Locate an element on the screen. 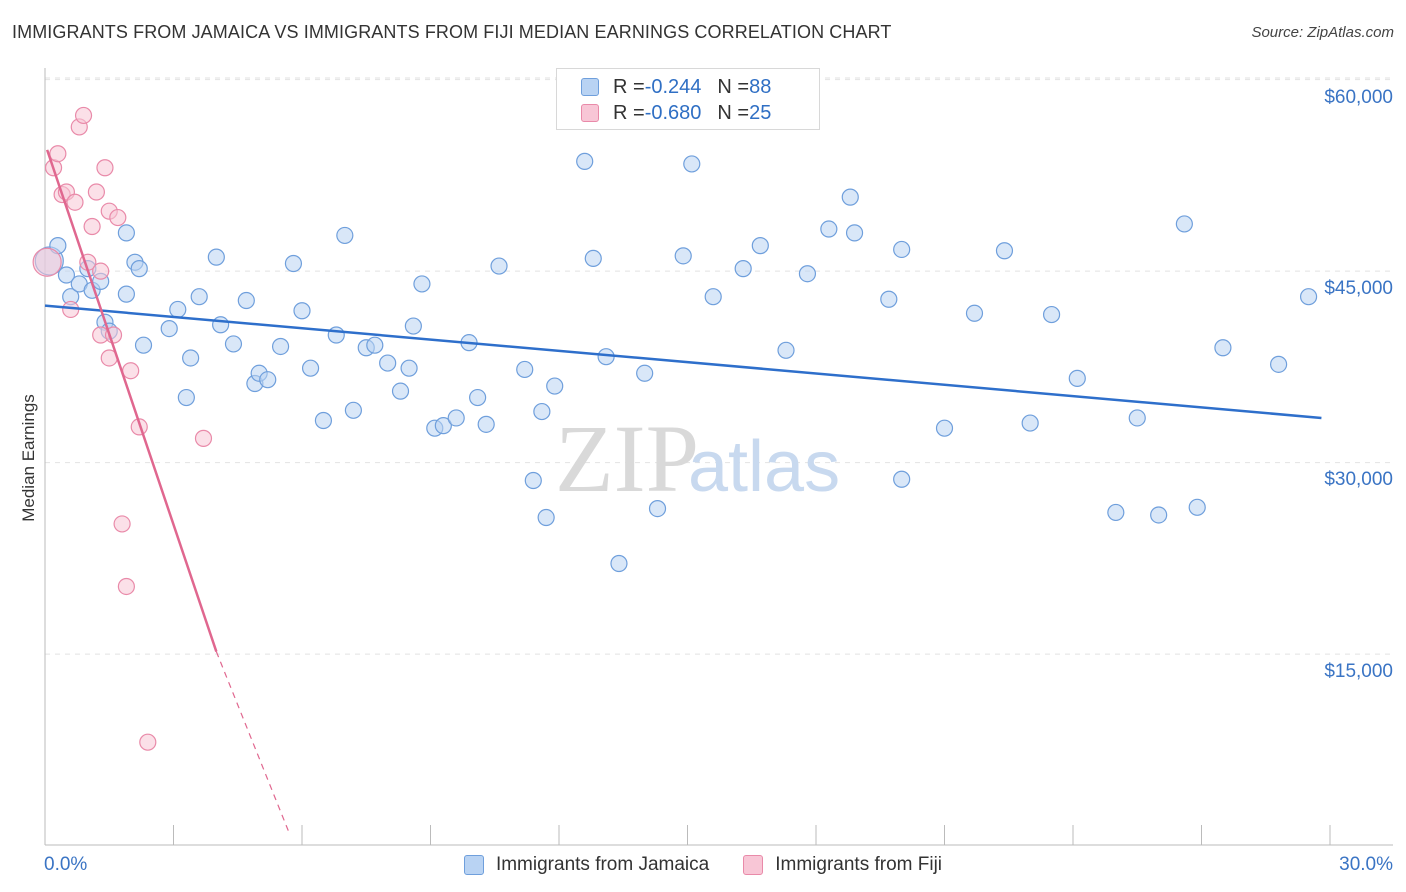 The image size is (1406, 892). watermark-zip: ZIP is located at coordinates (627, 458).